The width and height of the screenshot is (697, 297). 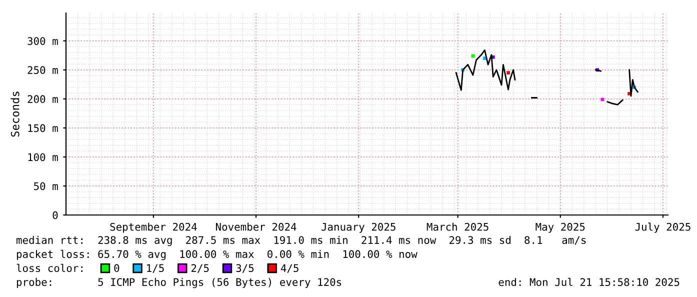 I want to click on legend-label: 2/5, so click(x=200, y=268).